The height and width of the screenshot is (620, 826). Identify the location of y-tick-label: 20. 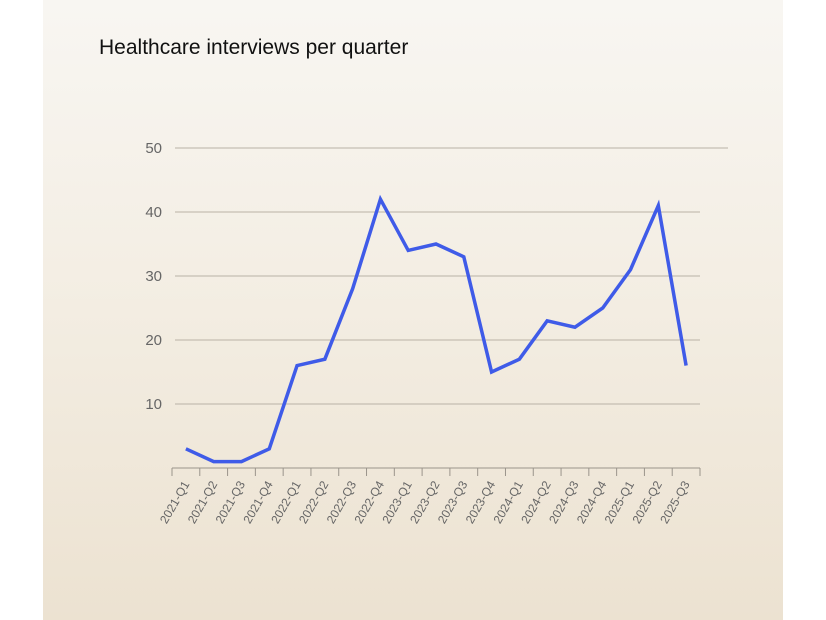
(153, 340).